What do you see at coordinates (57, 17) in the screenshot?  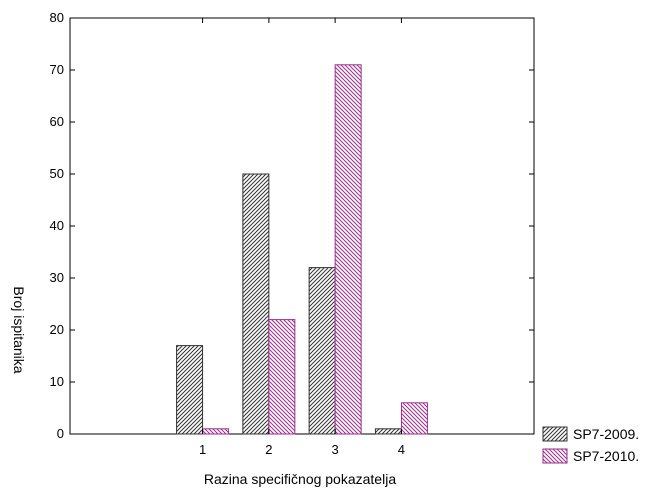 I see `y-tick-label: 80` at bounding box center [57, 17].